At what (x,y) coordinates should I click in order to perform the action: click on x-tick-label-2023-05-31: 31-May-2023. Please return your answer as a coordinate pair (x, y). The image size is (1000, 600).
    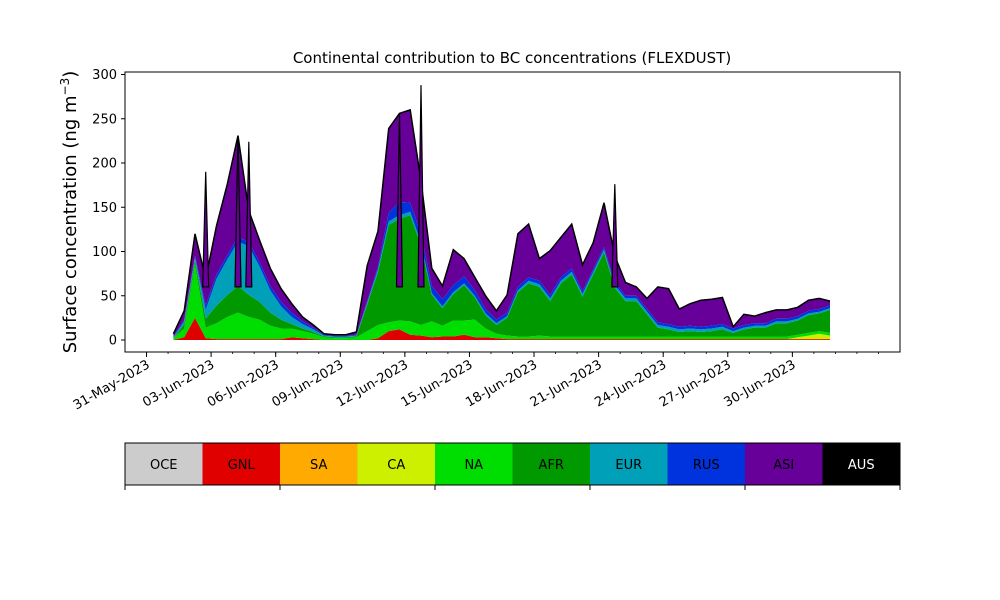
    Looking at the image, I should click on (112, 385).